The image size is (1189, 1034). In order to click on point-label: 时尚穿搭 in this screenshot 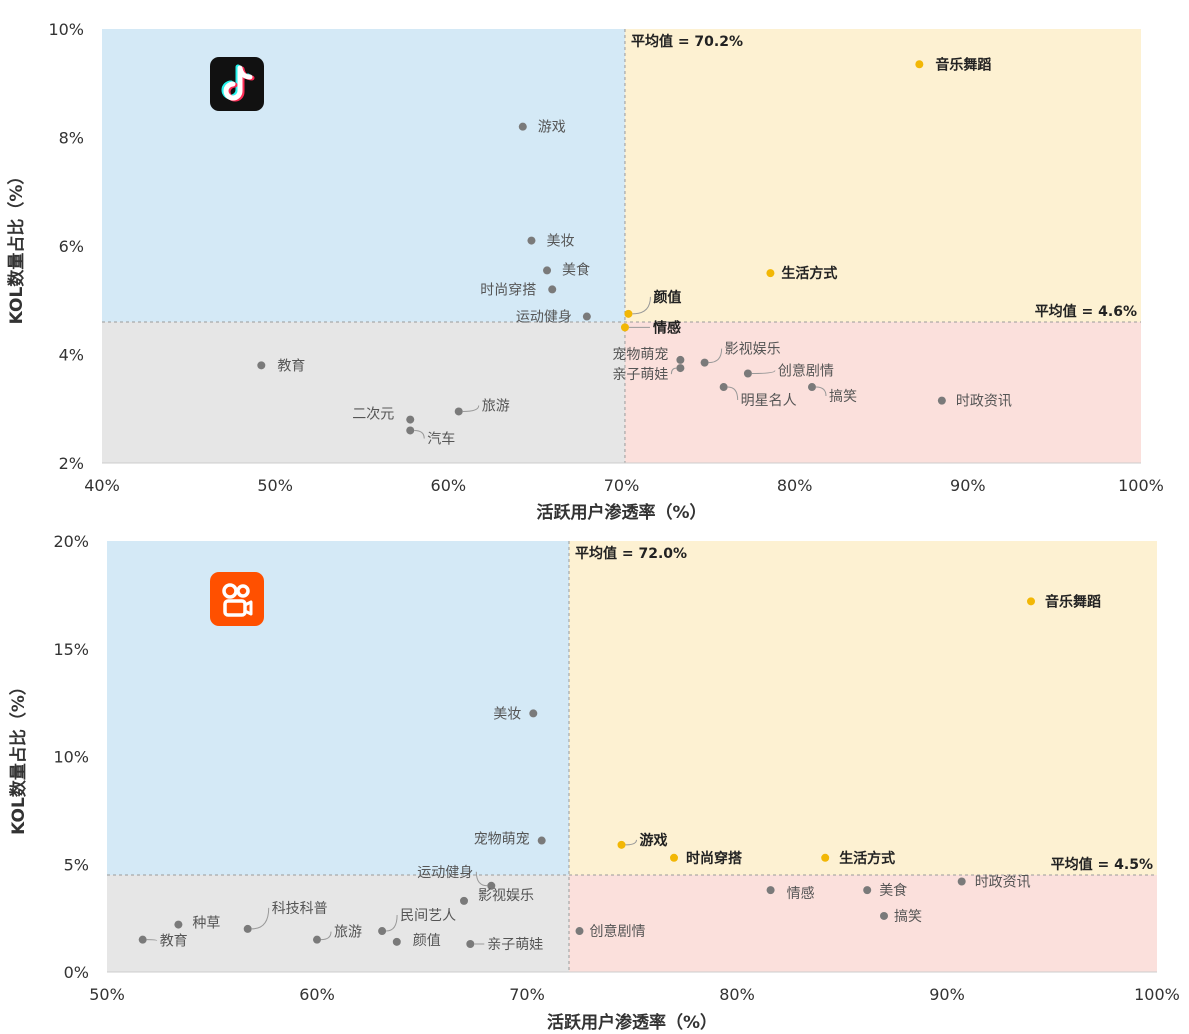, I will do `click(508, 290)`.